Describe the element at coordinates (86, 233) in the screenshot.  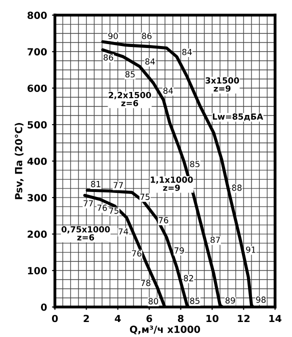
I see `annotation: 0,75x1000 z=6` at that location.